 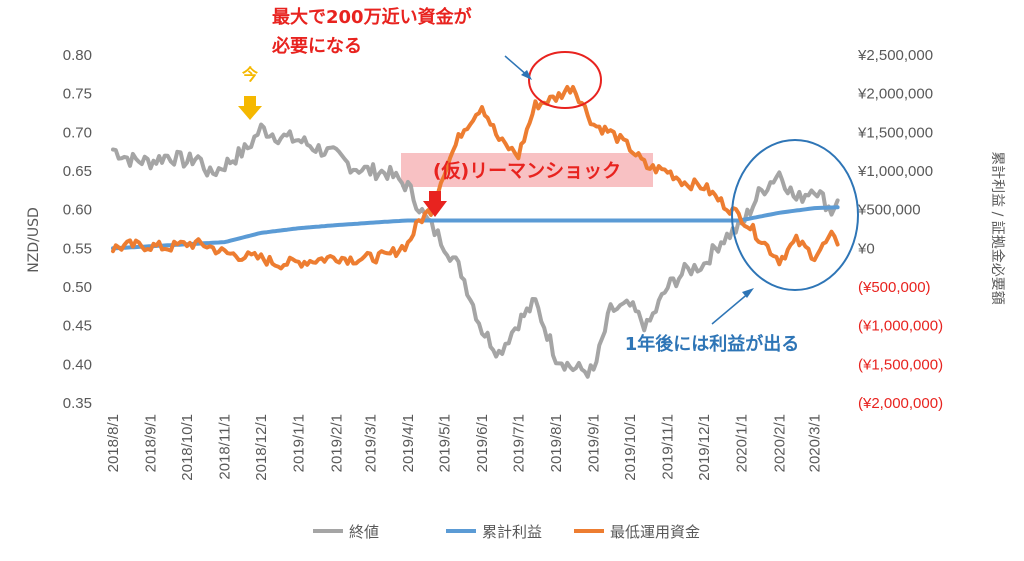 What do you see at coordinates (668, 447) in the screenshot?
I see `x-tick-label: 2019/11/1` at bounding box center [668, 447].